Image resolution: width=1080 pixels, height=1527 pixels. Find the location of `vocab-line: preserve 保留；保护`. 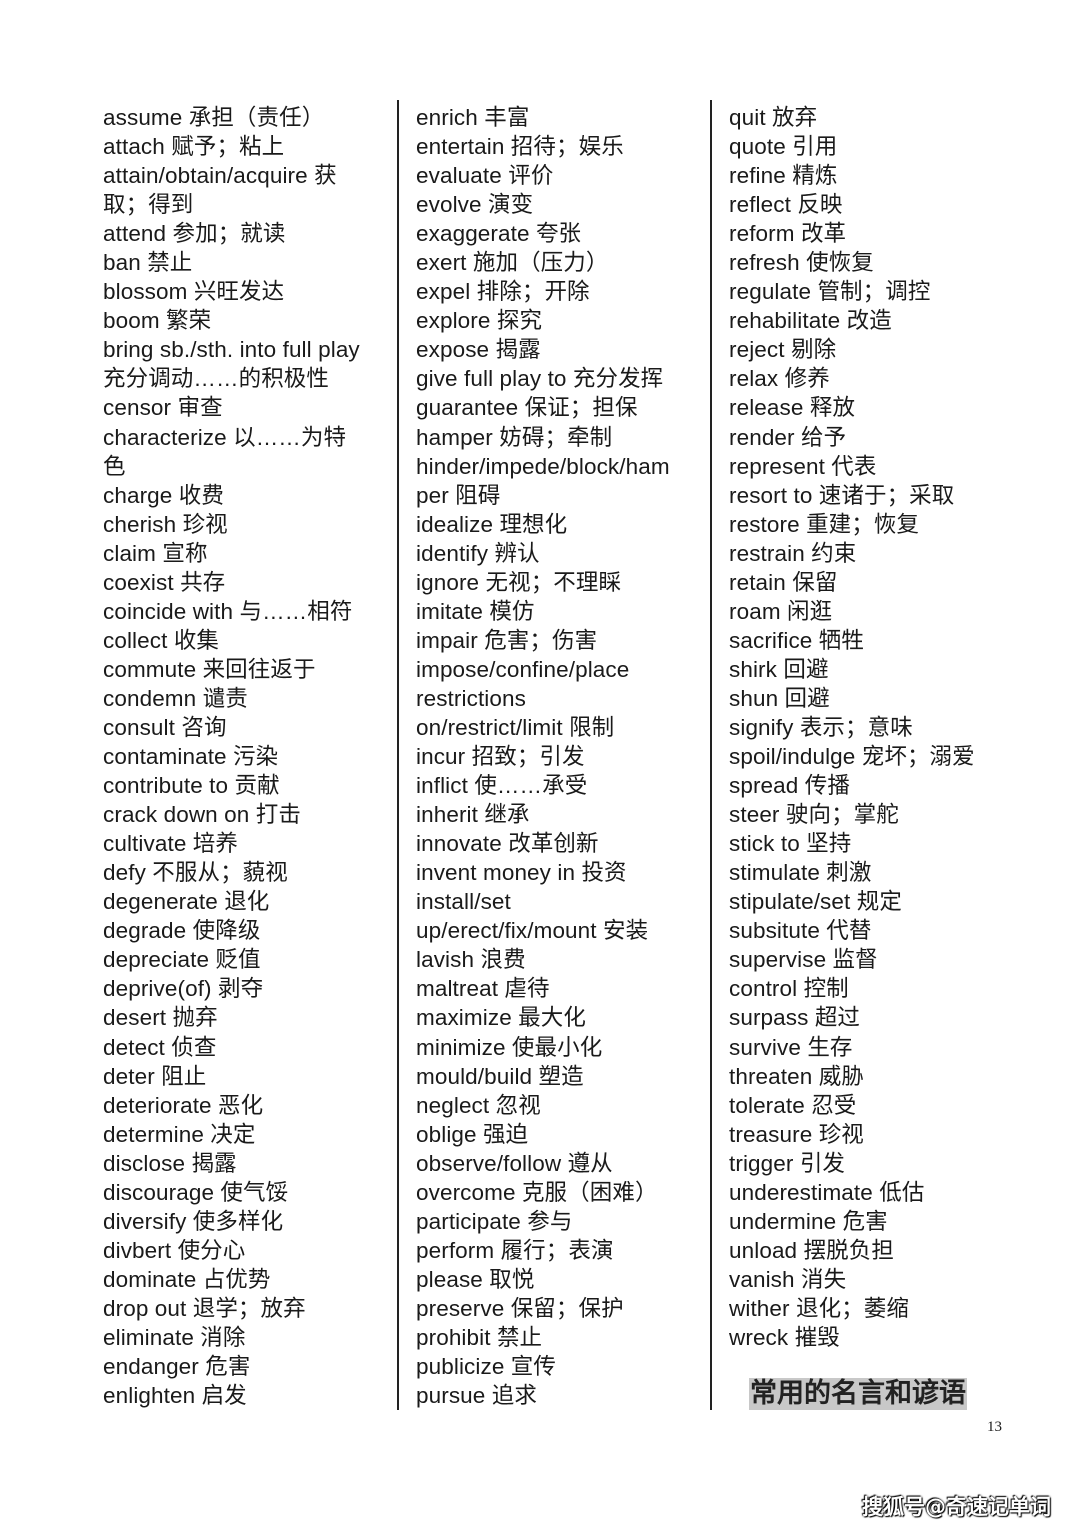

vocab-line: preserve 保留；保护 is located at coordinates (520, 1308).